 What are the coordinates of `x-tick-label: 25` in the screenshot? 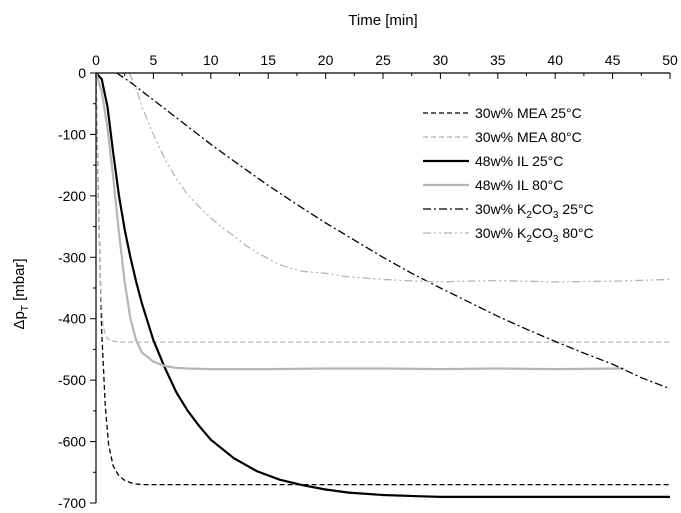 It's located at (383, 60).